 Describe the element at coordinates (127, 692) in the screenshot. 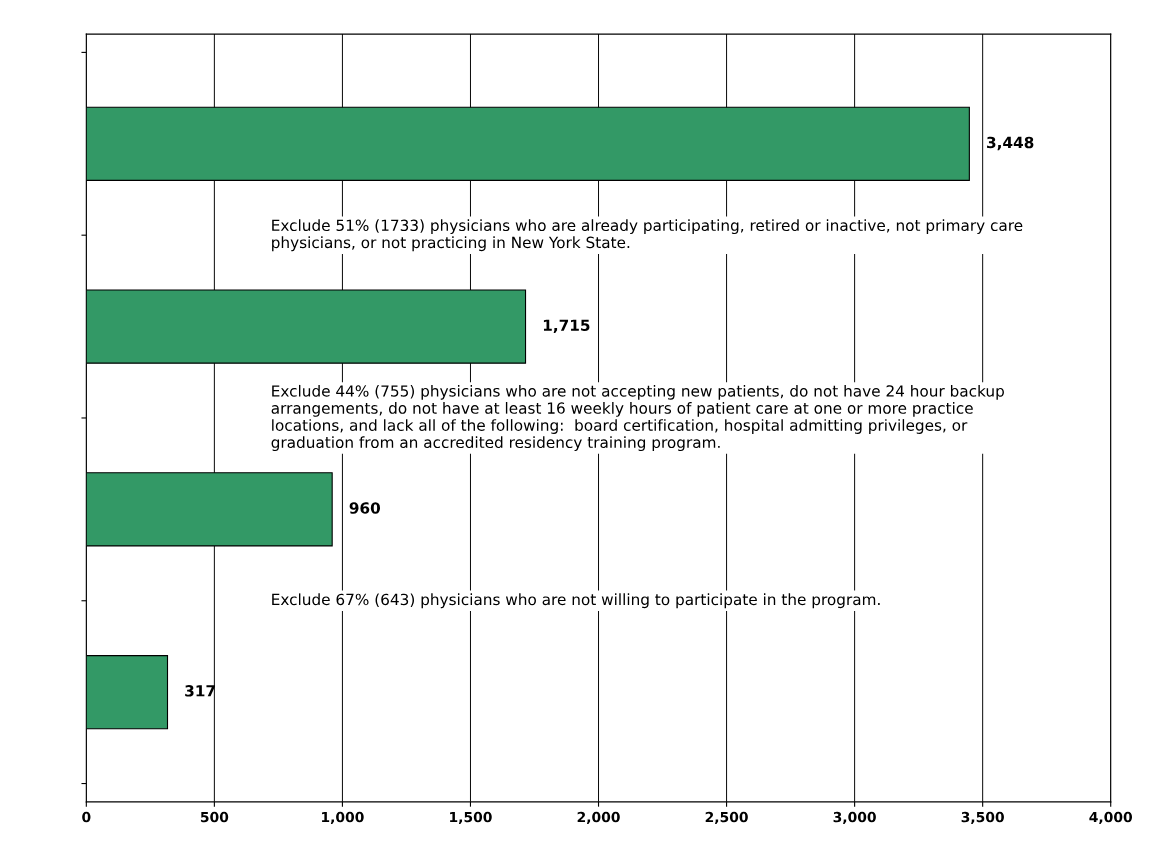

I see `bar` at that location.